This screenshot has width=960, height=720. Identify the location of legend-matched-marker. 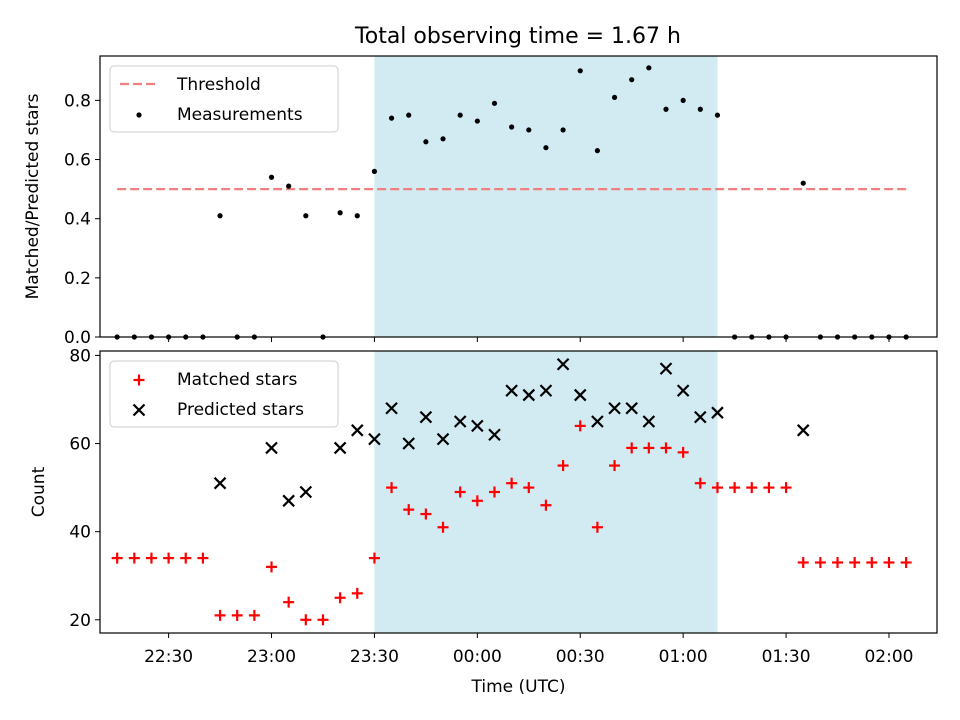
(139, 380).